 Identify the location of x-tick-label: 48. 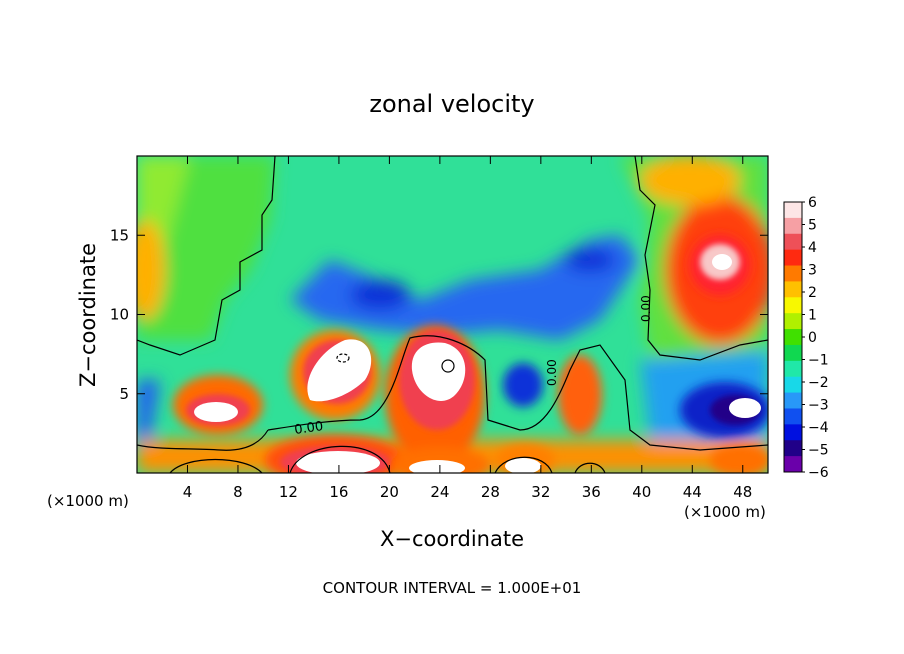
(742, 492).